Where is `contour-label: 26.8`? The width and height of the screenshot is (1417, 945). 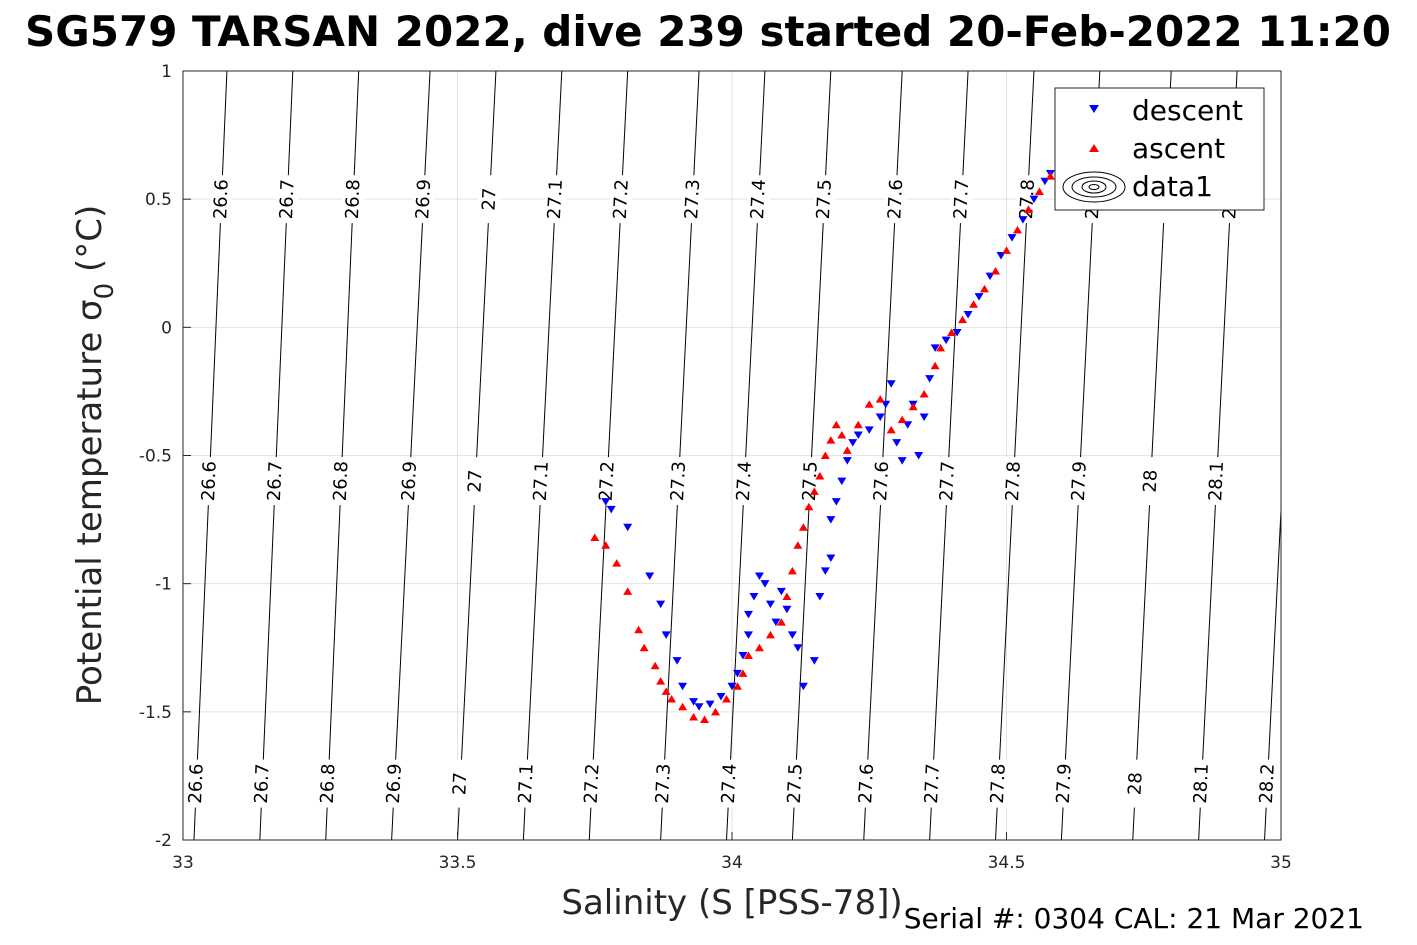
contour-label: 26.8 is located at coordinates (341, 481).